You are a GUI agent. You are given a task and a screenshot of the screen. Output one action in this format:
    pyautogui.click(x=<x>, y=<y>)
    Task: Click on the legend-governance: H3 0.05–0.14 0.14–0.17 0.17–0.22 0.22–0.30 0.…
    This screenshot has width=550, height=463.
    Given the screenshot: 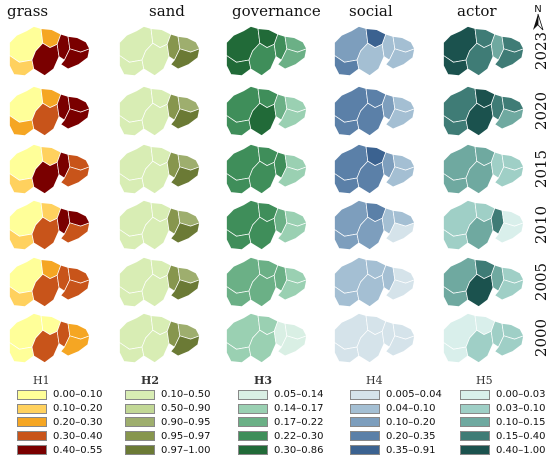 What is the action you would take?
    pyautogui.click(x=288, y=415)
    